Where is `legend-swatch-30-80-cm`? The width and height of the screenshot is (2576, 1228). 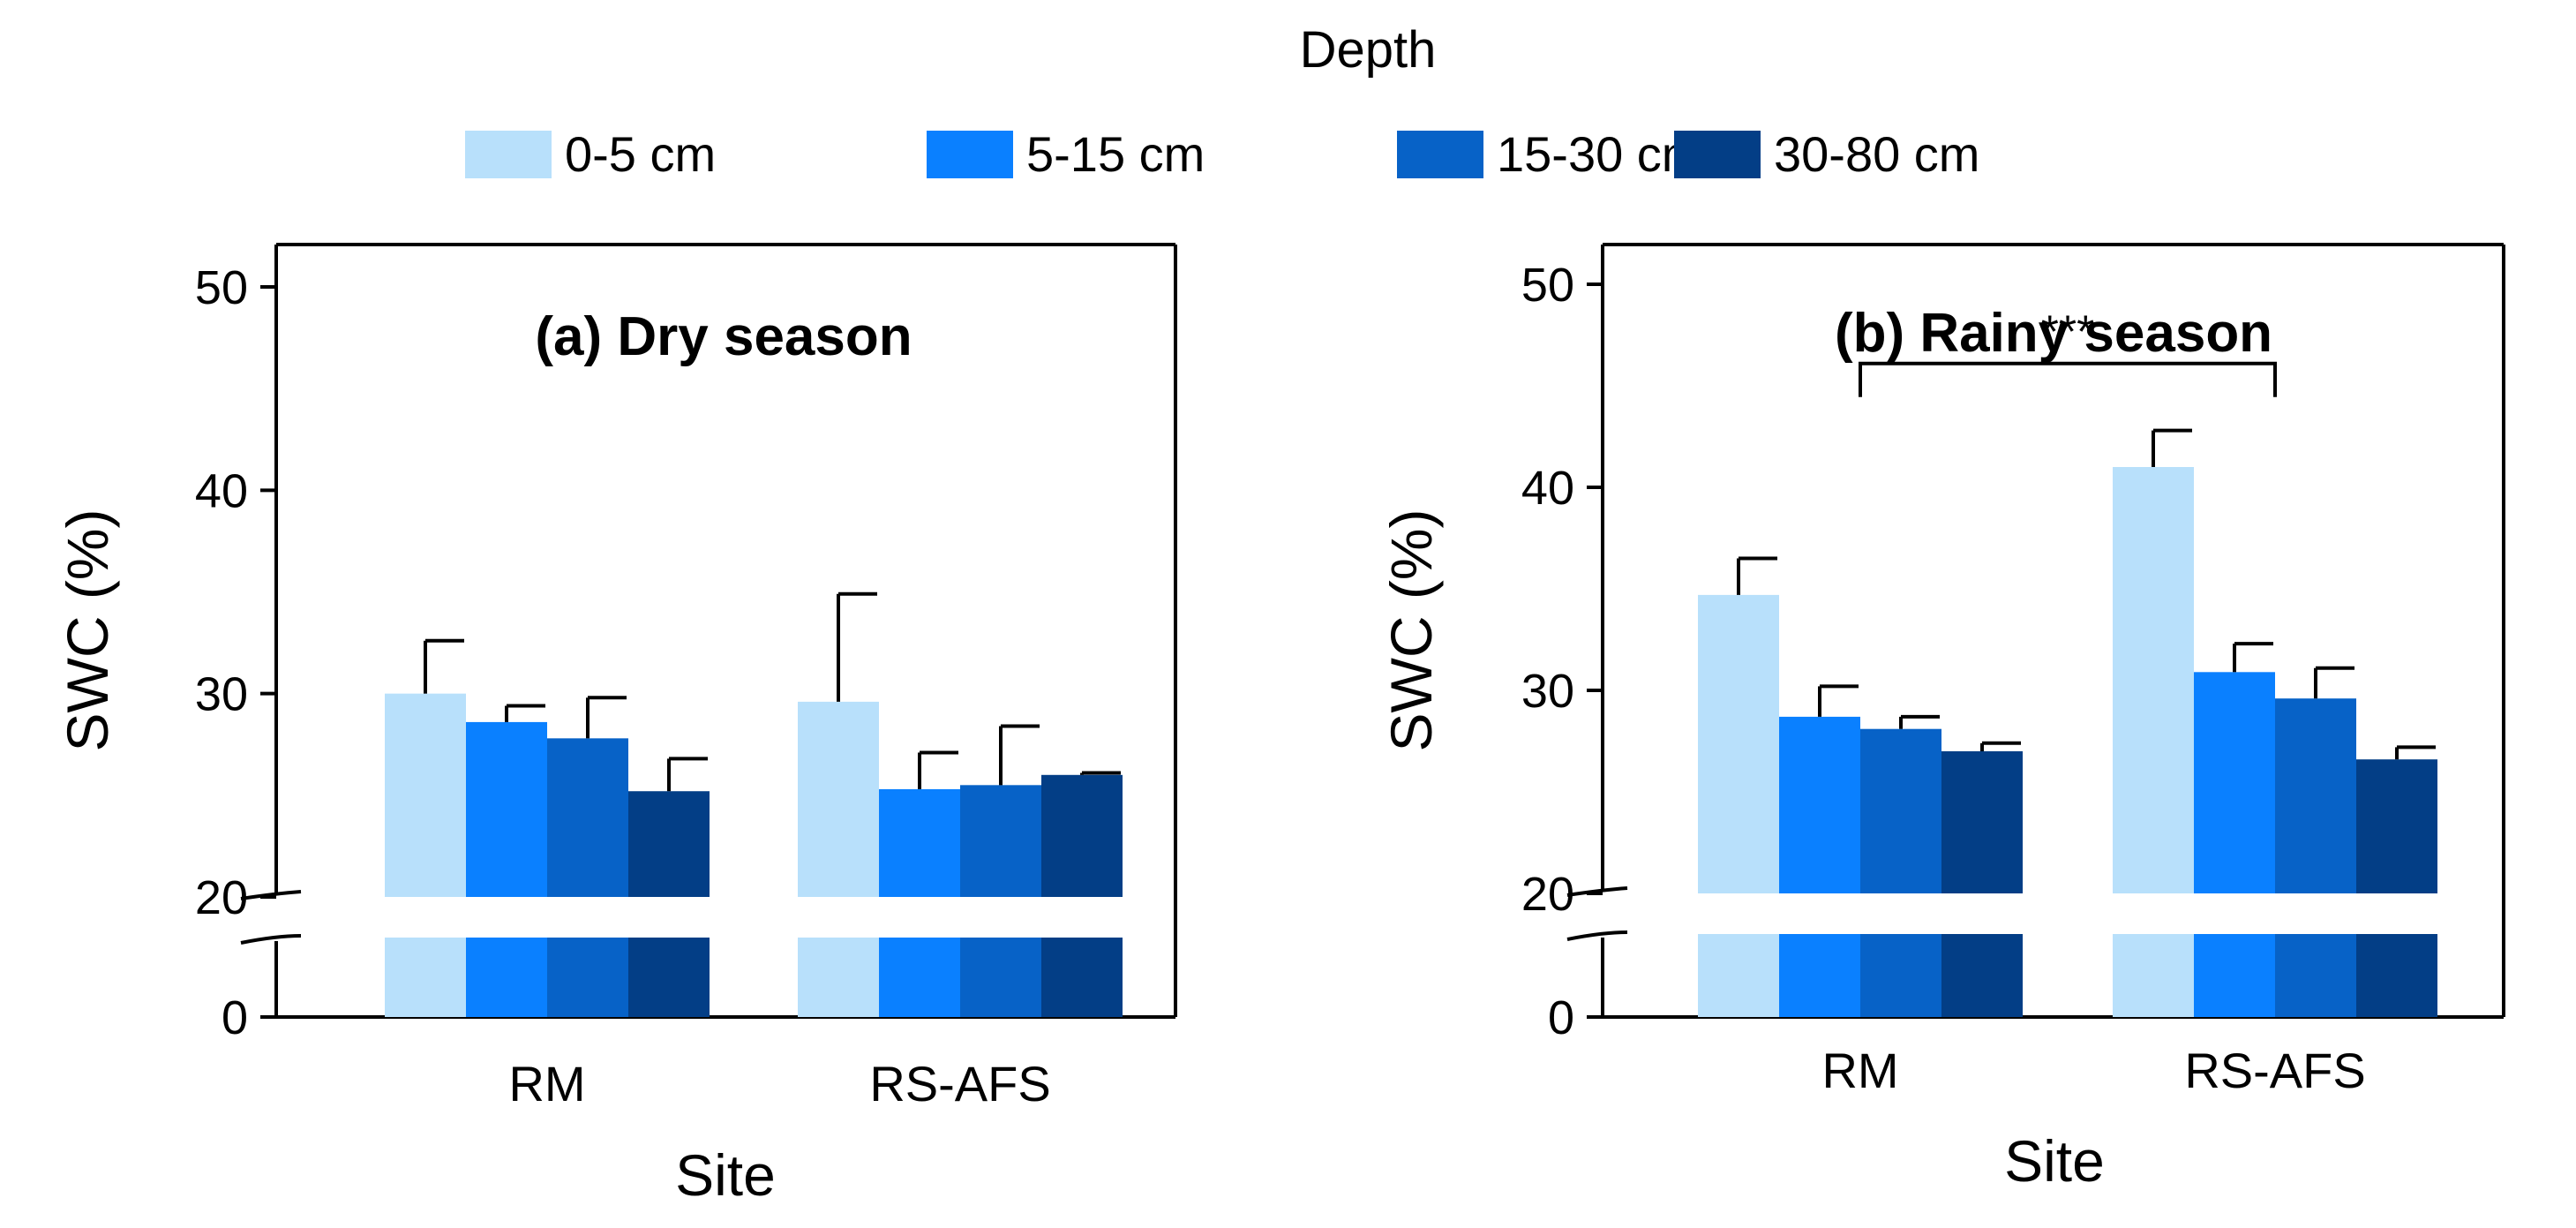 legend-swatch-30-80-cm is located at coordinates (1717, 154).